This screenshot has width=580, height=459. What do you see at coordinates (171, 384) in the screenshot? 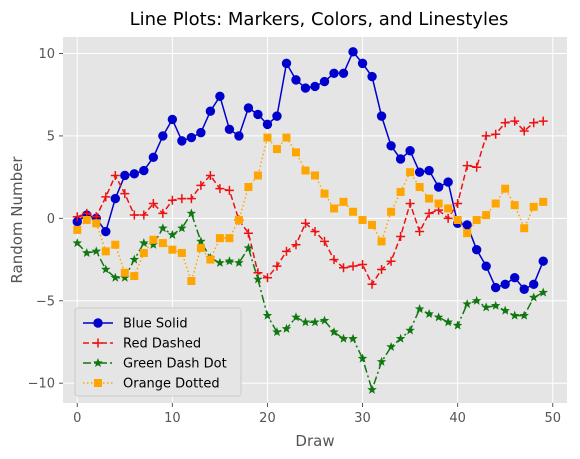
I see `legend-label: Orange Dotted` at bounding box center [171, 384].